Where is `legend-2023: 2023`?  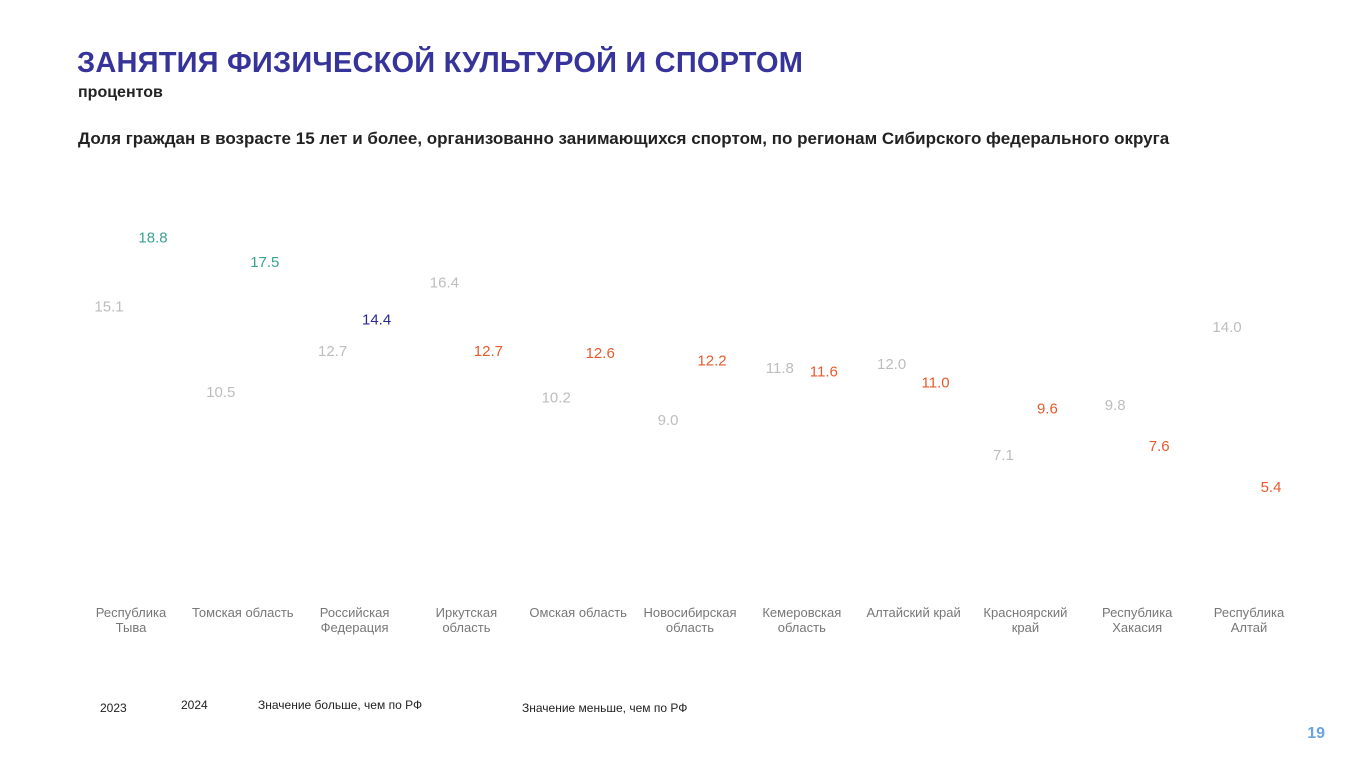
legend-2023: 2023 is located at coordinates (113, 708).